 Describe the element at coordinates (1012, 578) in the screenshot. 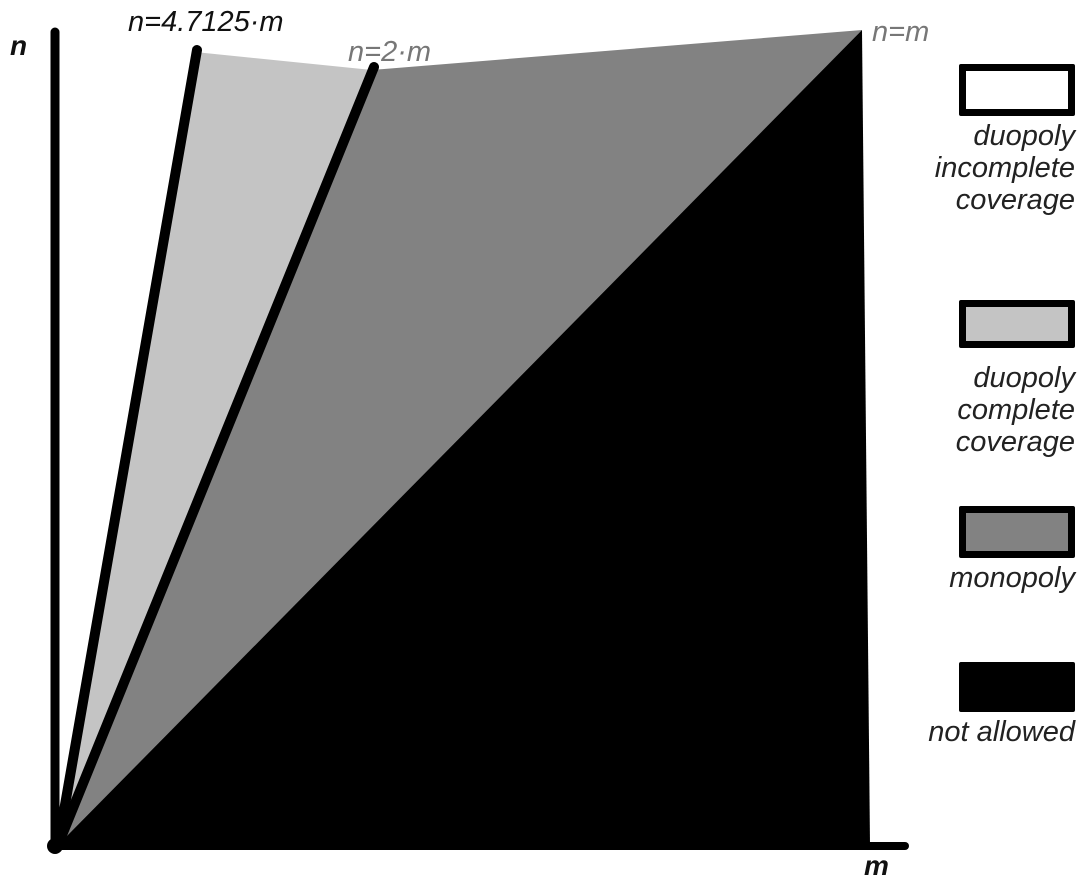

I see `legend-label: monopoly` at that location.